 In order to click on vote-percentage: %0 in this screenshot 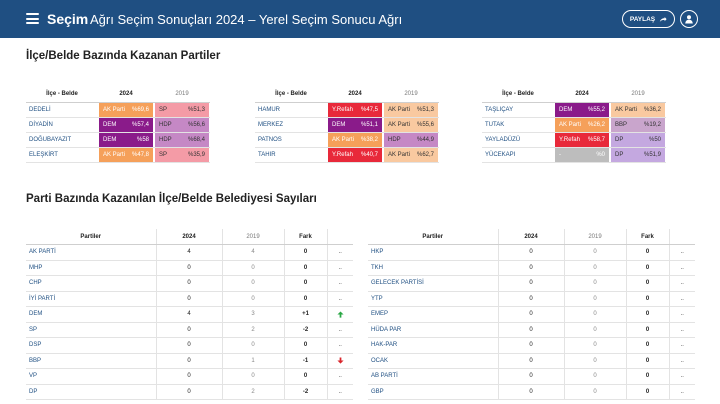, I will do `click(600, 154)`.